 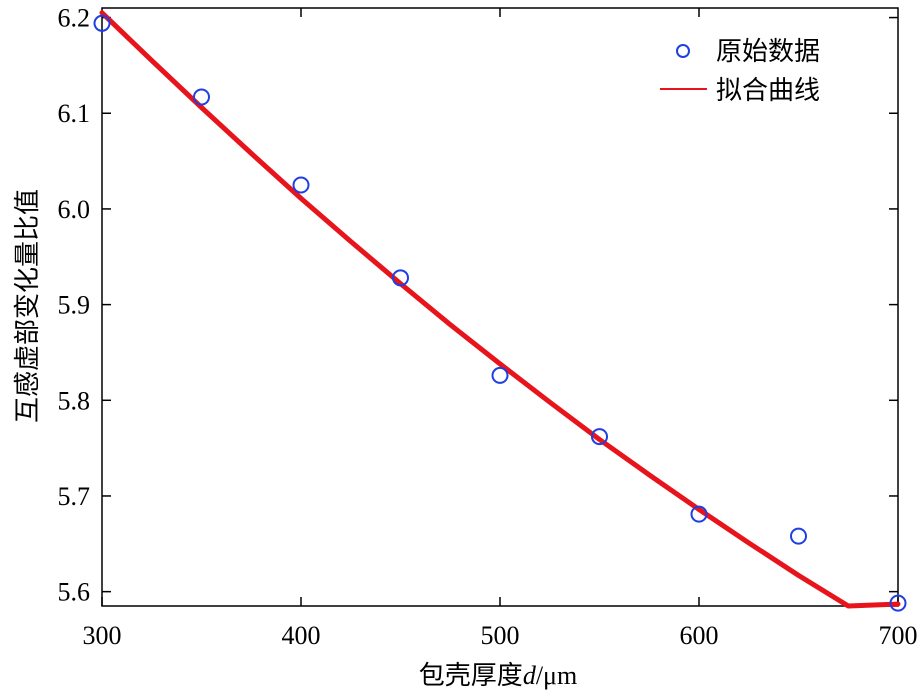 I want to click on y-axis-title: 互感虚部变化量比值, so click(x=28, y=306).